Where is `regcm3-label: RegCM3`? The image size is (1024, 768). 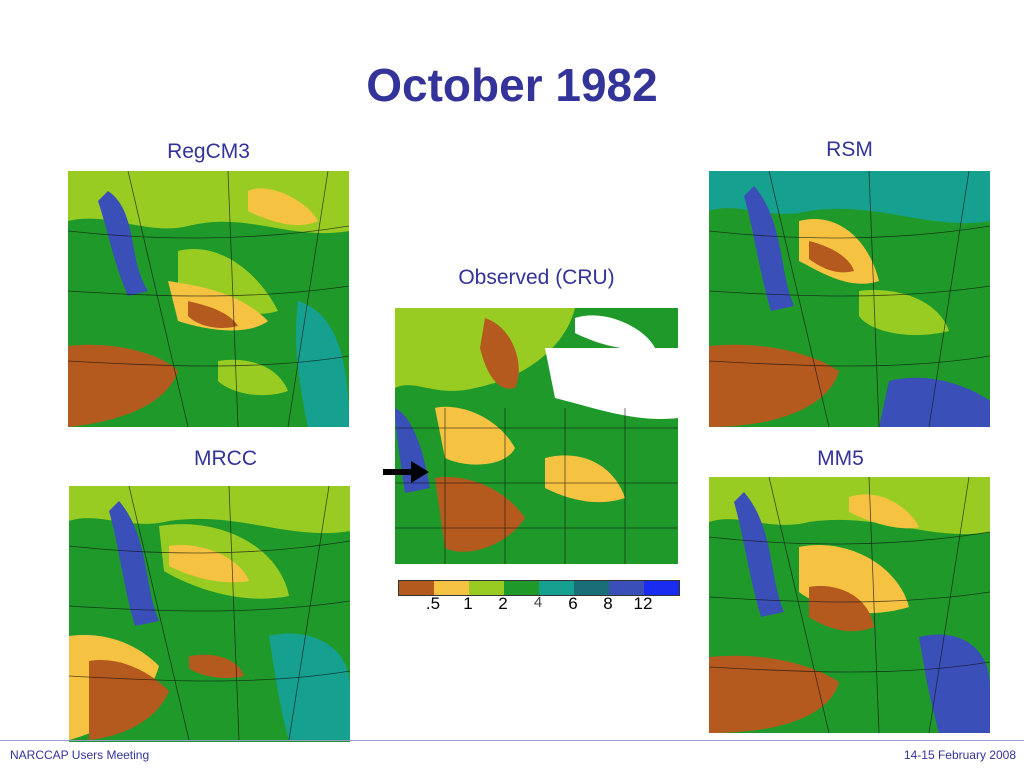 regcm3-label: RegCM3 is located at coordinates (208, 151).